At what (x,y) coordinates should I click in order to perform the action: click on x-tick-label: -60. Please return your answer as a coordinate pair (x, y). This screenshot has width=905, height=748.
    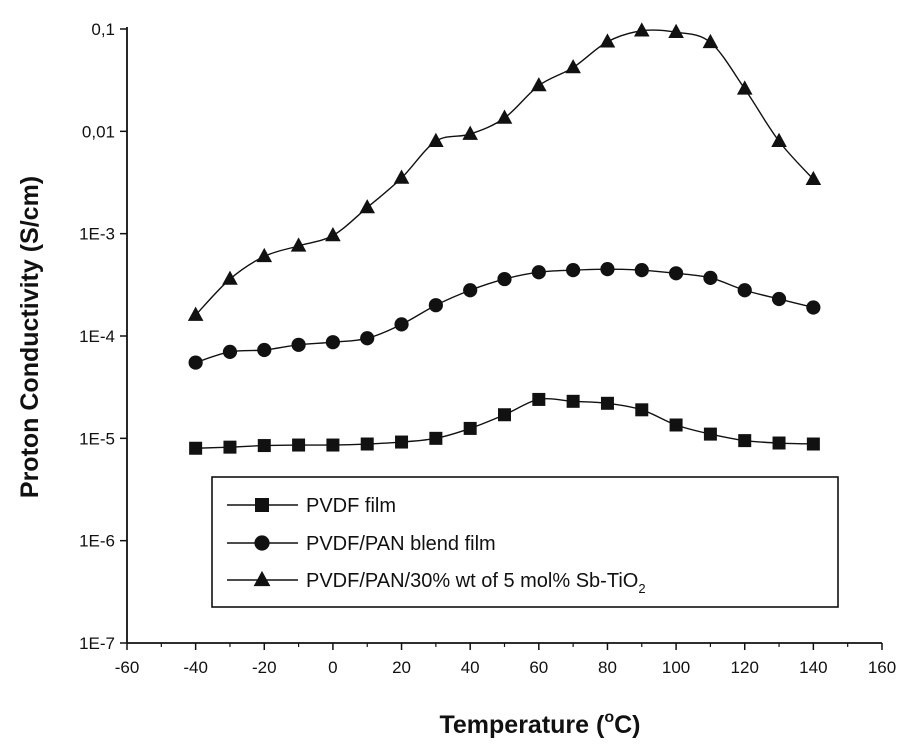
    Looking at the image, I should click on (127, 667).